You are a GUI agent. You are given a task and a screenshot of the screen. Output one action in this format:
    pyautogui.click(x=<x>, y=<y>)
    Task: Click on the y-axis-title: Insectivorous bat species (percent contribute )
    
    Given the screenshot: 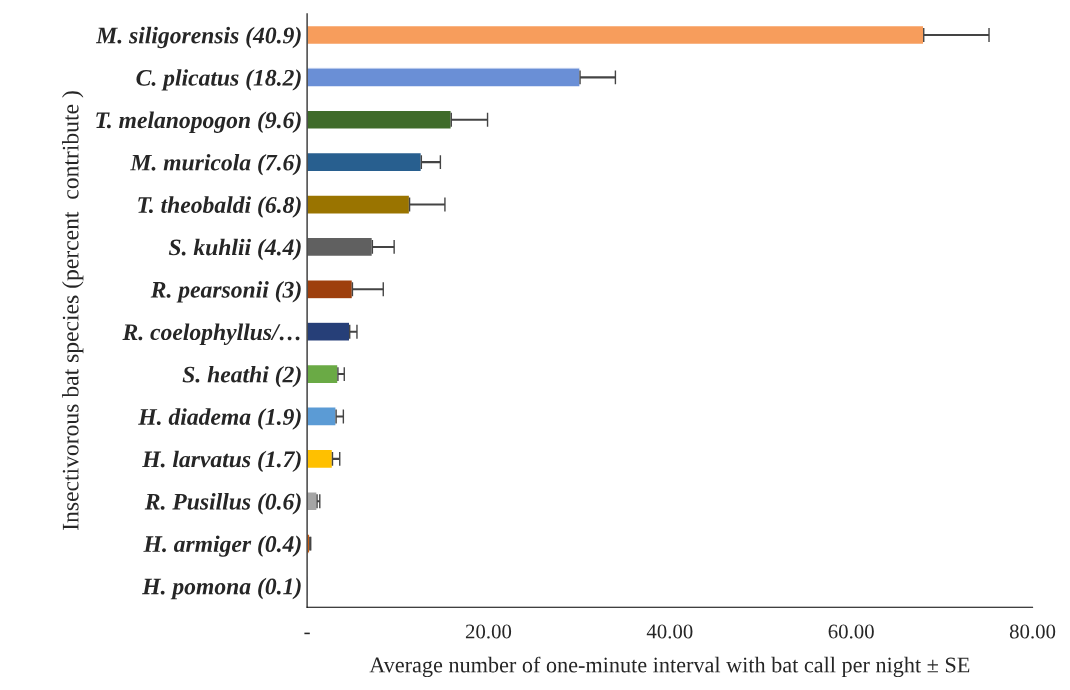 What is the action you would take?
    pyautogui.click(x=72, y=310)
    